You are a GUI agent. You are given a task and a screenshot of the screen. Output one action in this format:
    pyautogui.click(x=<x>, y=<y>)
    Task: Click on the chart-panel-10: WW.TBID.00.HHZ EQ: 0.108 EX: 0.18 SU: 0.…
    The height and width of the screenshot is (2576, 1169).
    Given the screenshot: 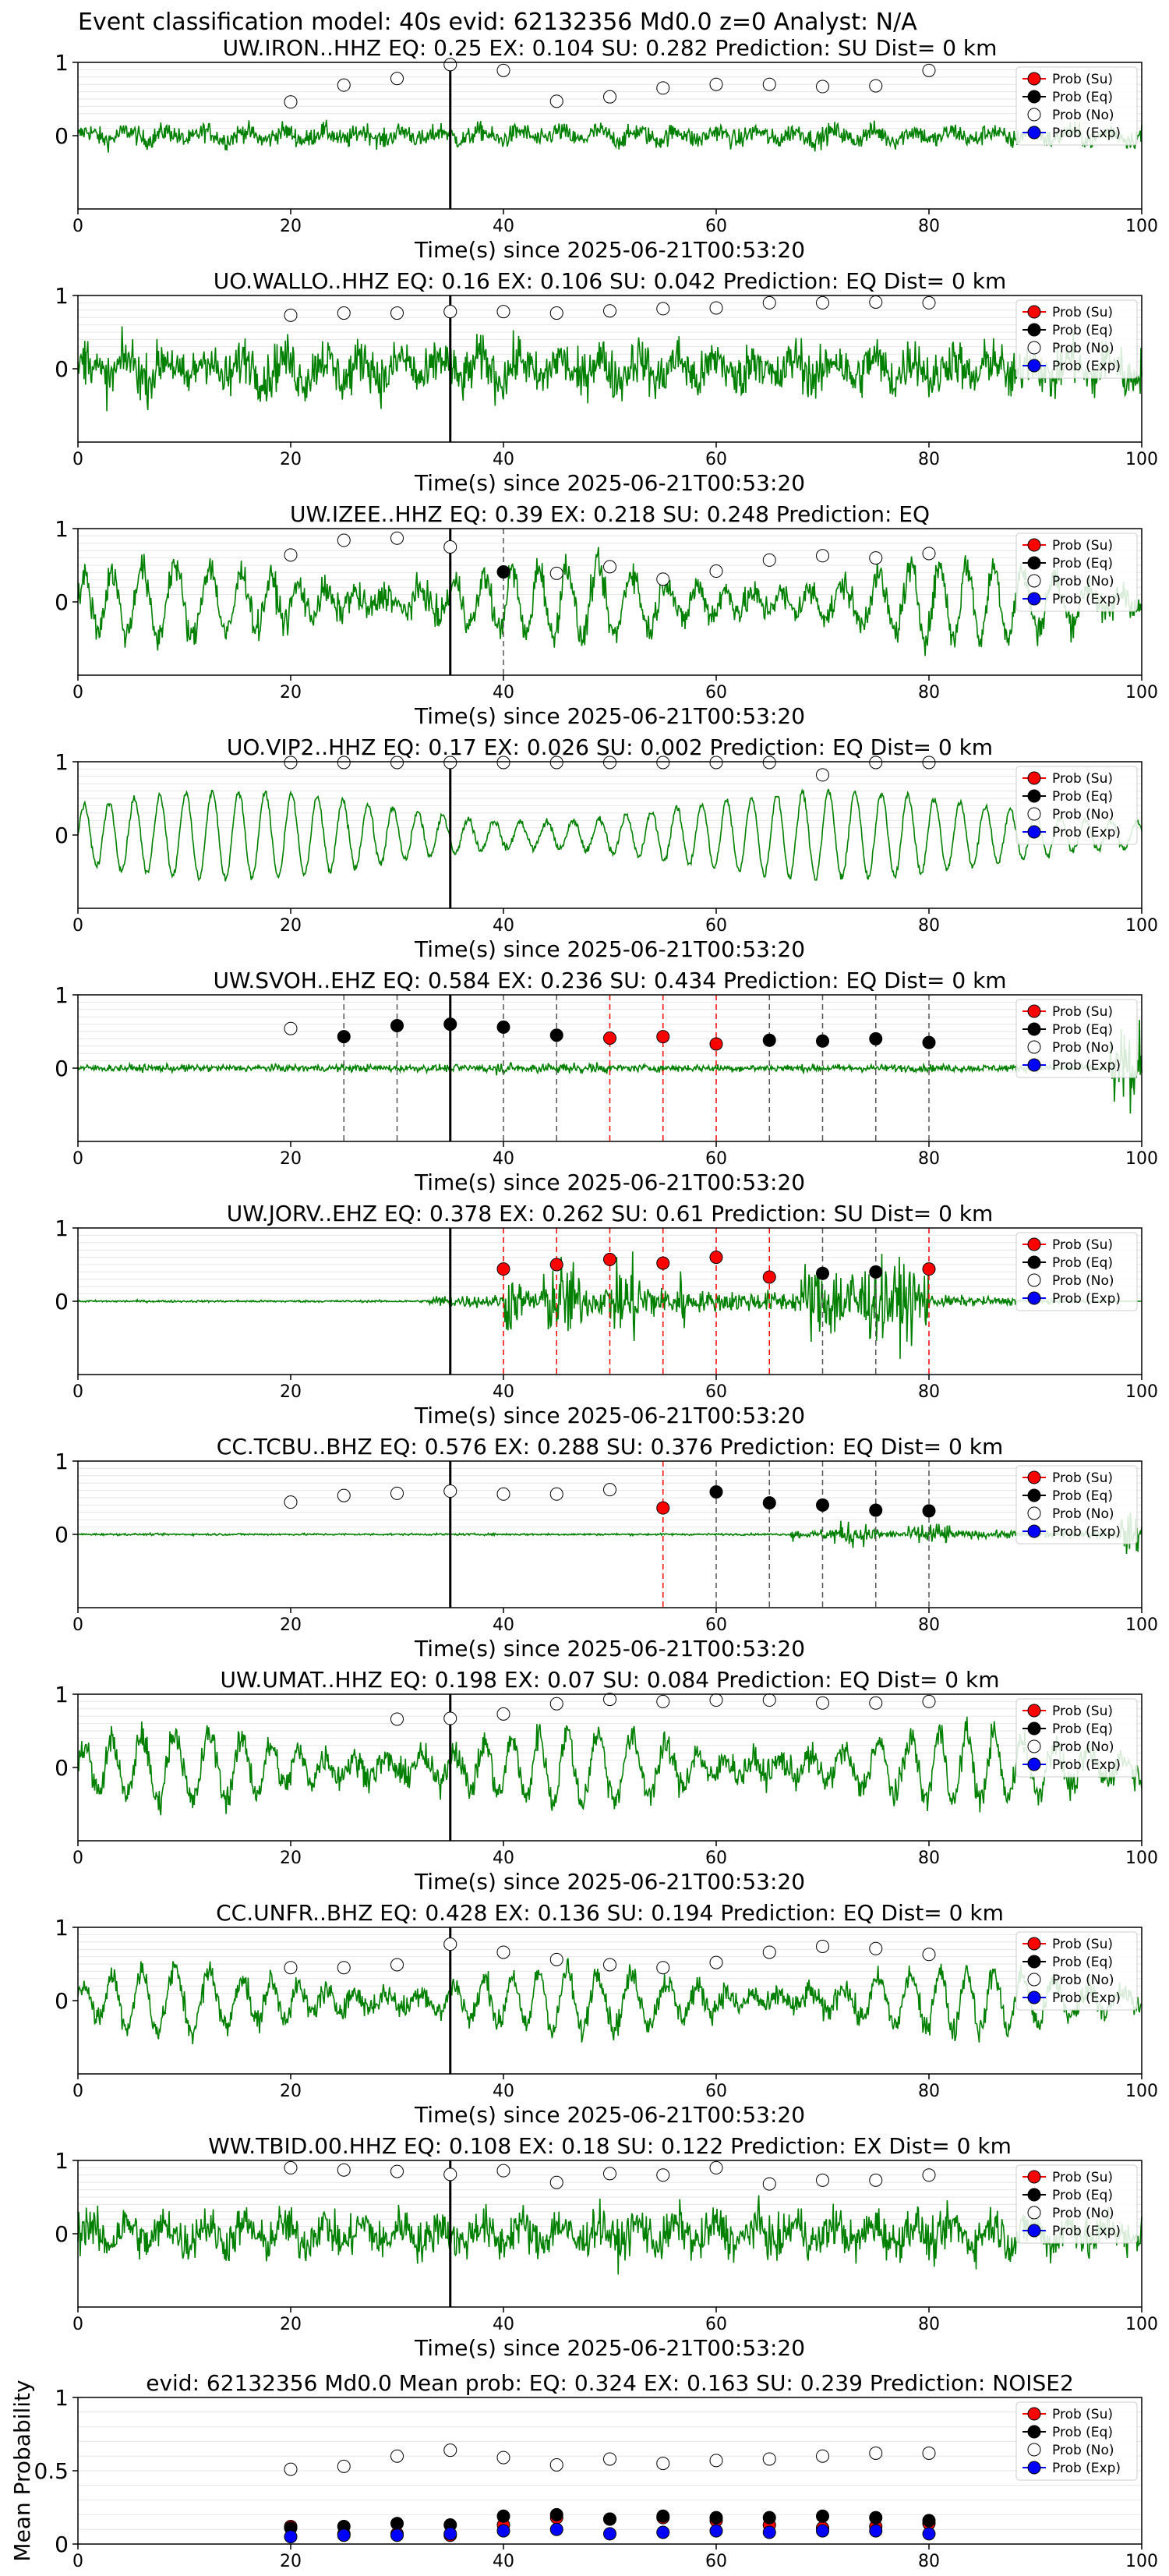 What is the action you would take?
    pyautogui.click(x=606, y=2247)
    